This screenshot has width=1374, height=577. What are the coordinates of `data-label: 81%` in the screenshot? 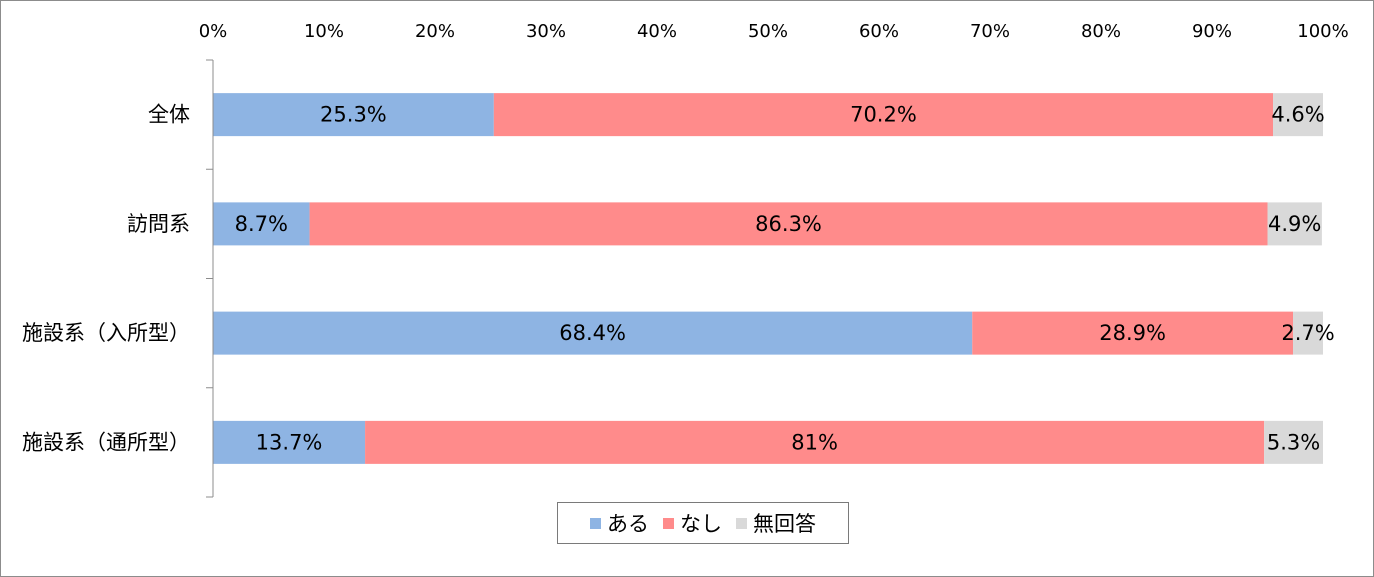 It's located at (814, 442).